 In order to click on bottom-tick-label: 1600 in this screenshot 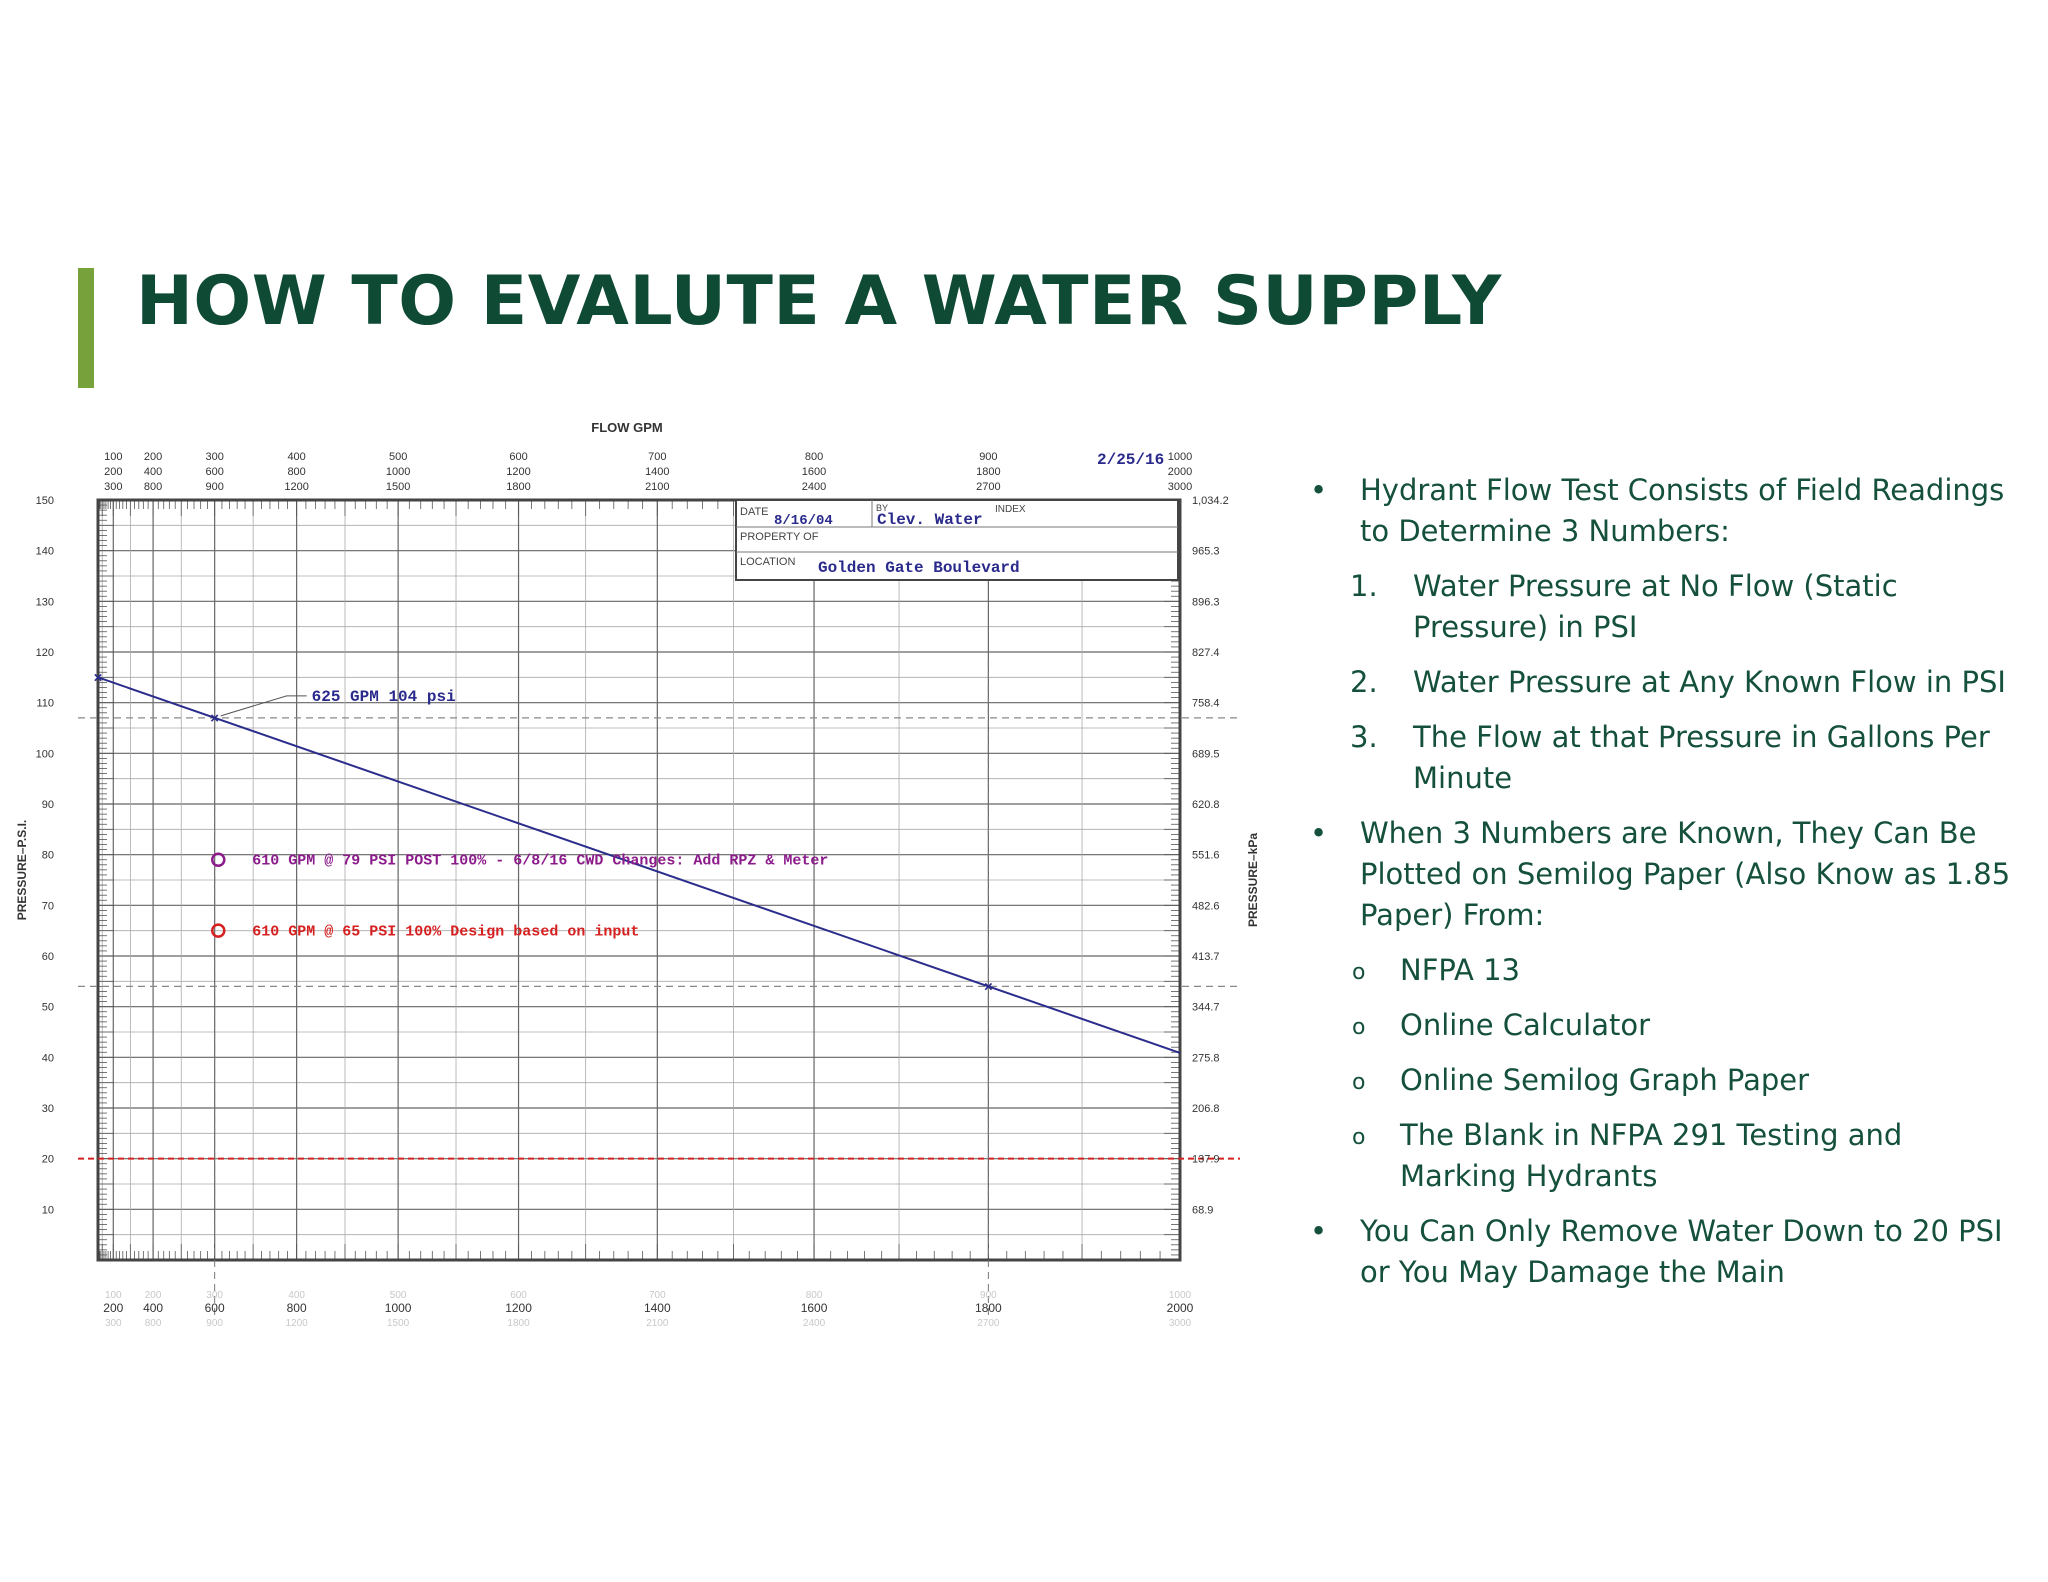, I will do `click(814, 1308)`.